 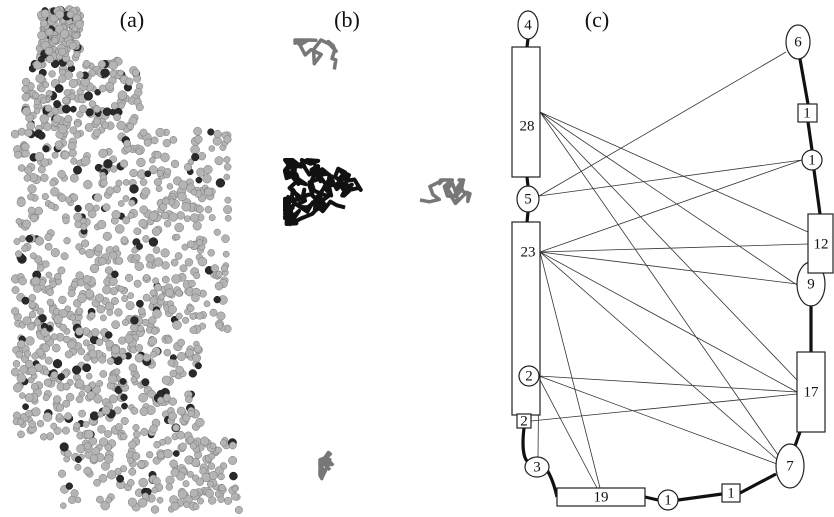 What do you see at coordinates (597, 19) in the screenshot?
I see `panel-label: (c)` at bounding box center [597, 19].